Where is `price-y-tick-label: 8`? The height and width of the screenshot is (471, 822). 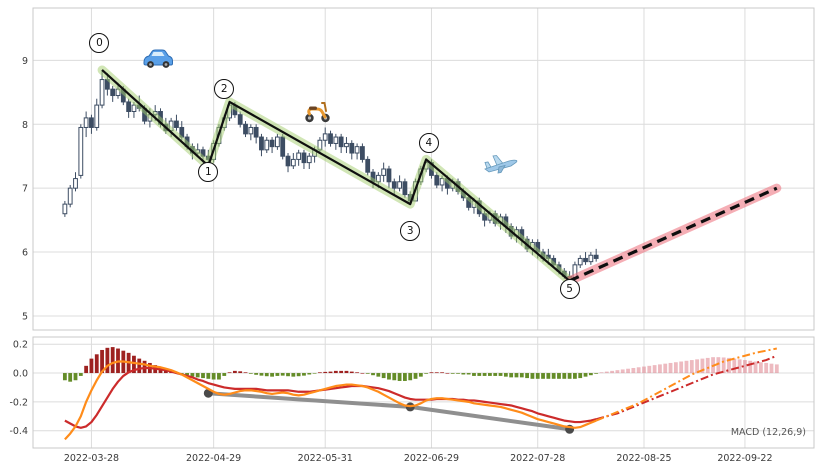
price-y-tick-label: 8 is located at coordinates (25, 125).